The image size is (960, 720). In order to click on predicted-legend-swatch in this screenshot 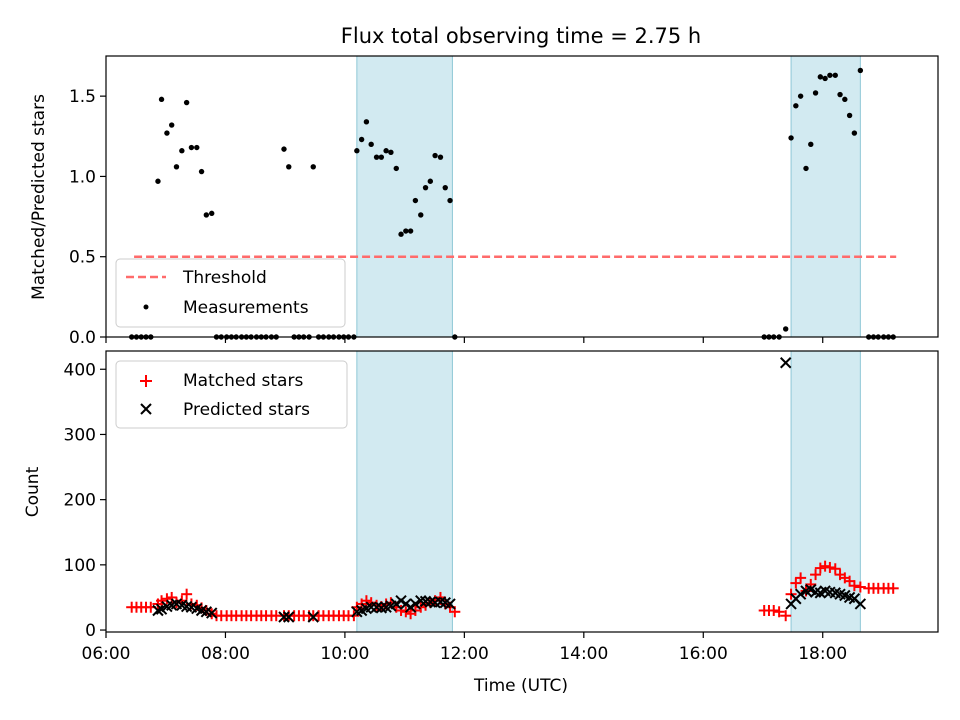, I will do `click(146, 409)`.